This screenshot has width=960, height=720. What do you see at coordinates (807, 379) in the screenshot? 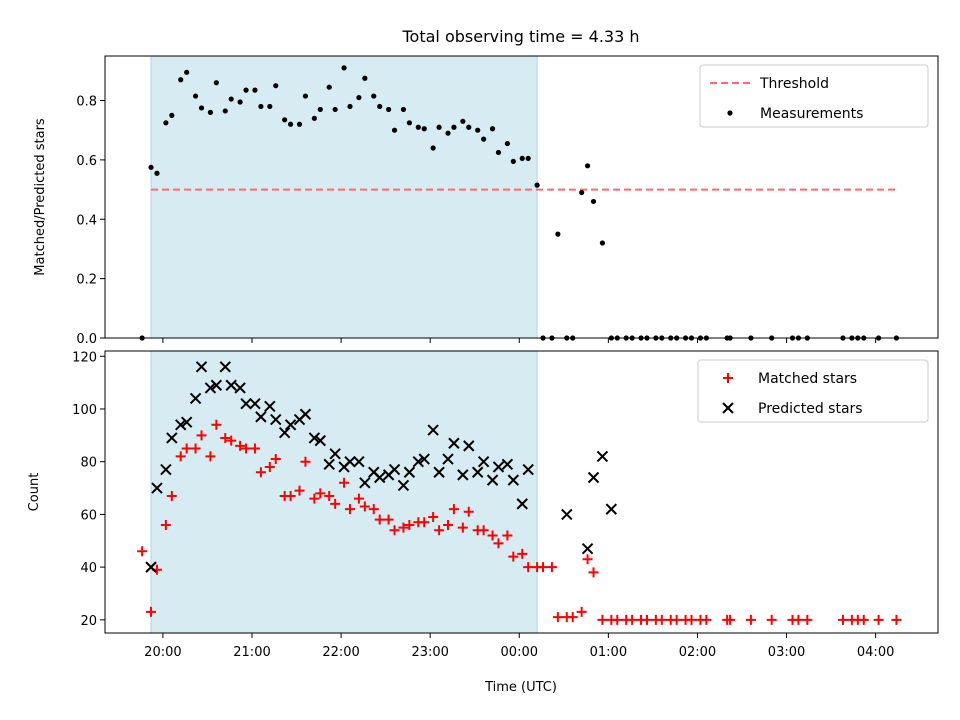
I see `legend-entry-label: Matched stars` at bounding box center [807, 379].